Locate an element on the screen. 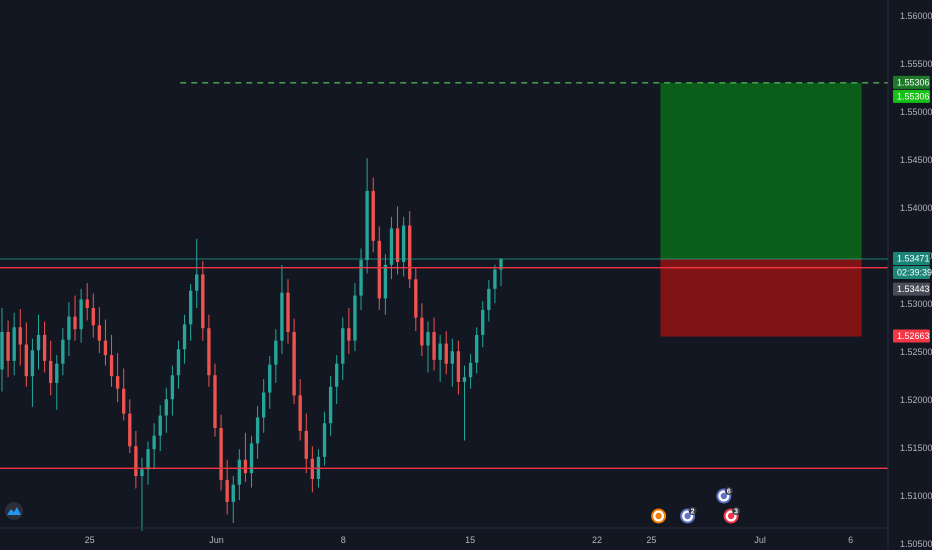 Image resolution: width=932 pixels, height=550 pixels. event-marker-2: 2 is located at coordinates (688, 515).